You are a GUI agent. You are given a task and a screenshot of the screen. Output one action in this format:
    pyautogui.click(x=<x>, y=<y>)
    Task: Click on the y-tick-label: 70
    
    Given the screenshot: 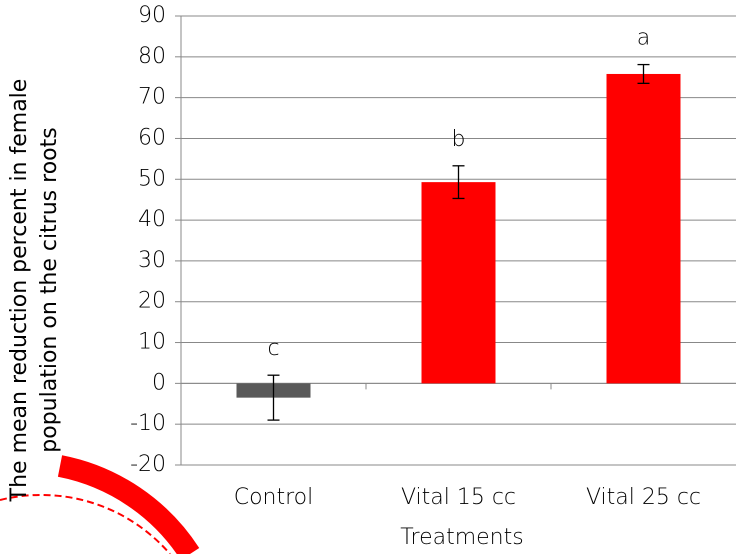 What is the action you would take?
    pyautogui.click(x=152, y=97)
    